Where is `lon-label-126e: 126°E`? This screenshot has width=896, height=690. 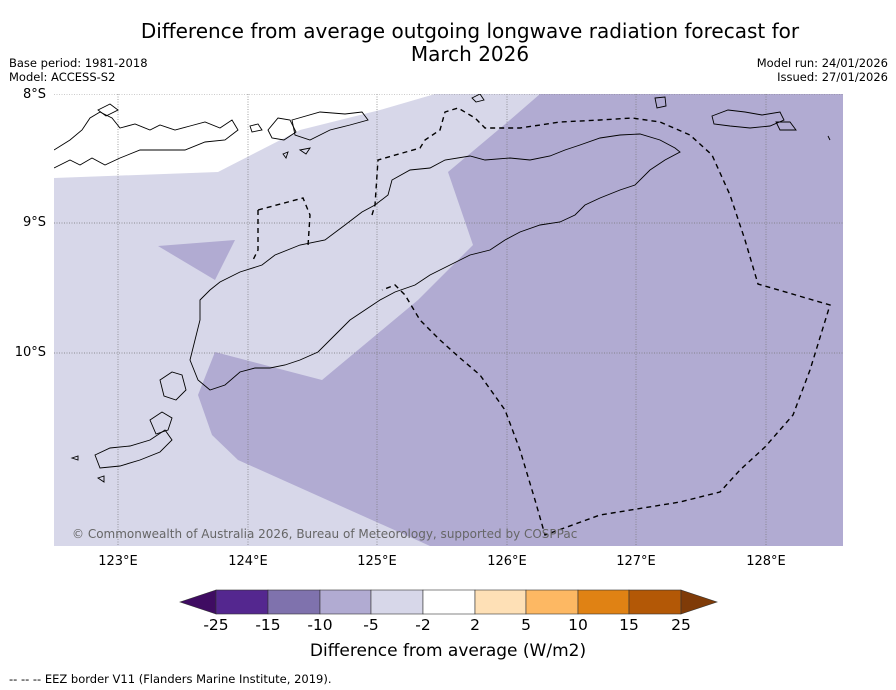
lon-label-126e: 126°E is located at coordinates (507, 561).